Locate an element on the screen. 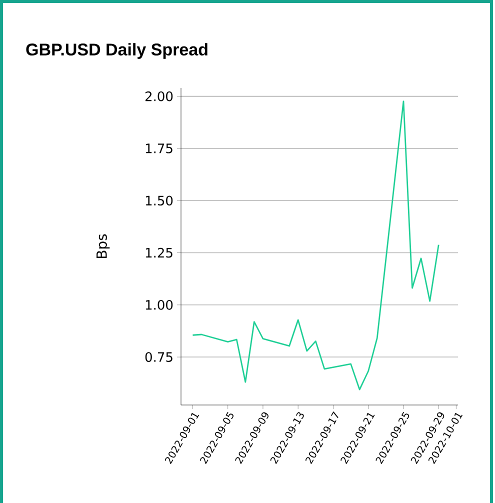 This screenshot has width=495, height=503. chart-title: GBP.USD Daily Spread is located at coordinates (117, 51).